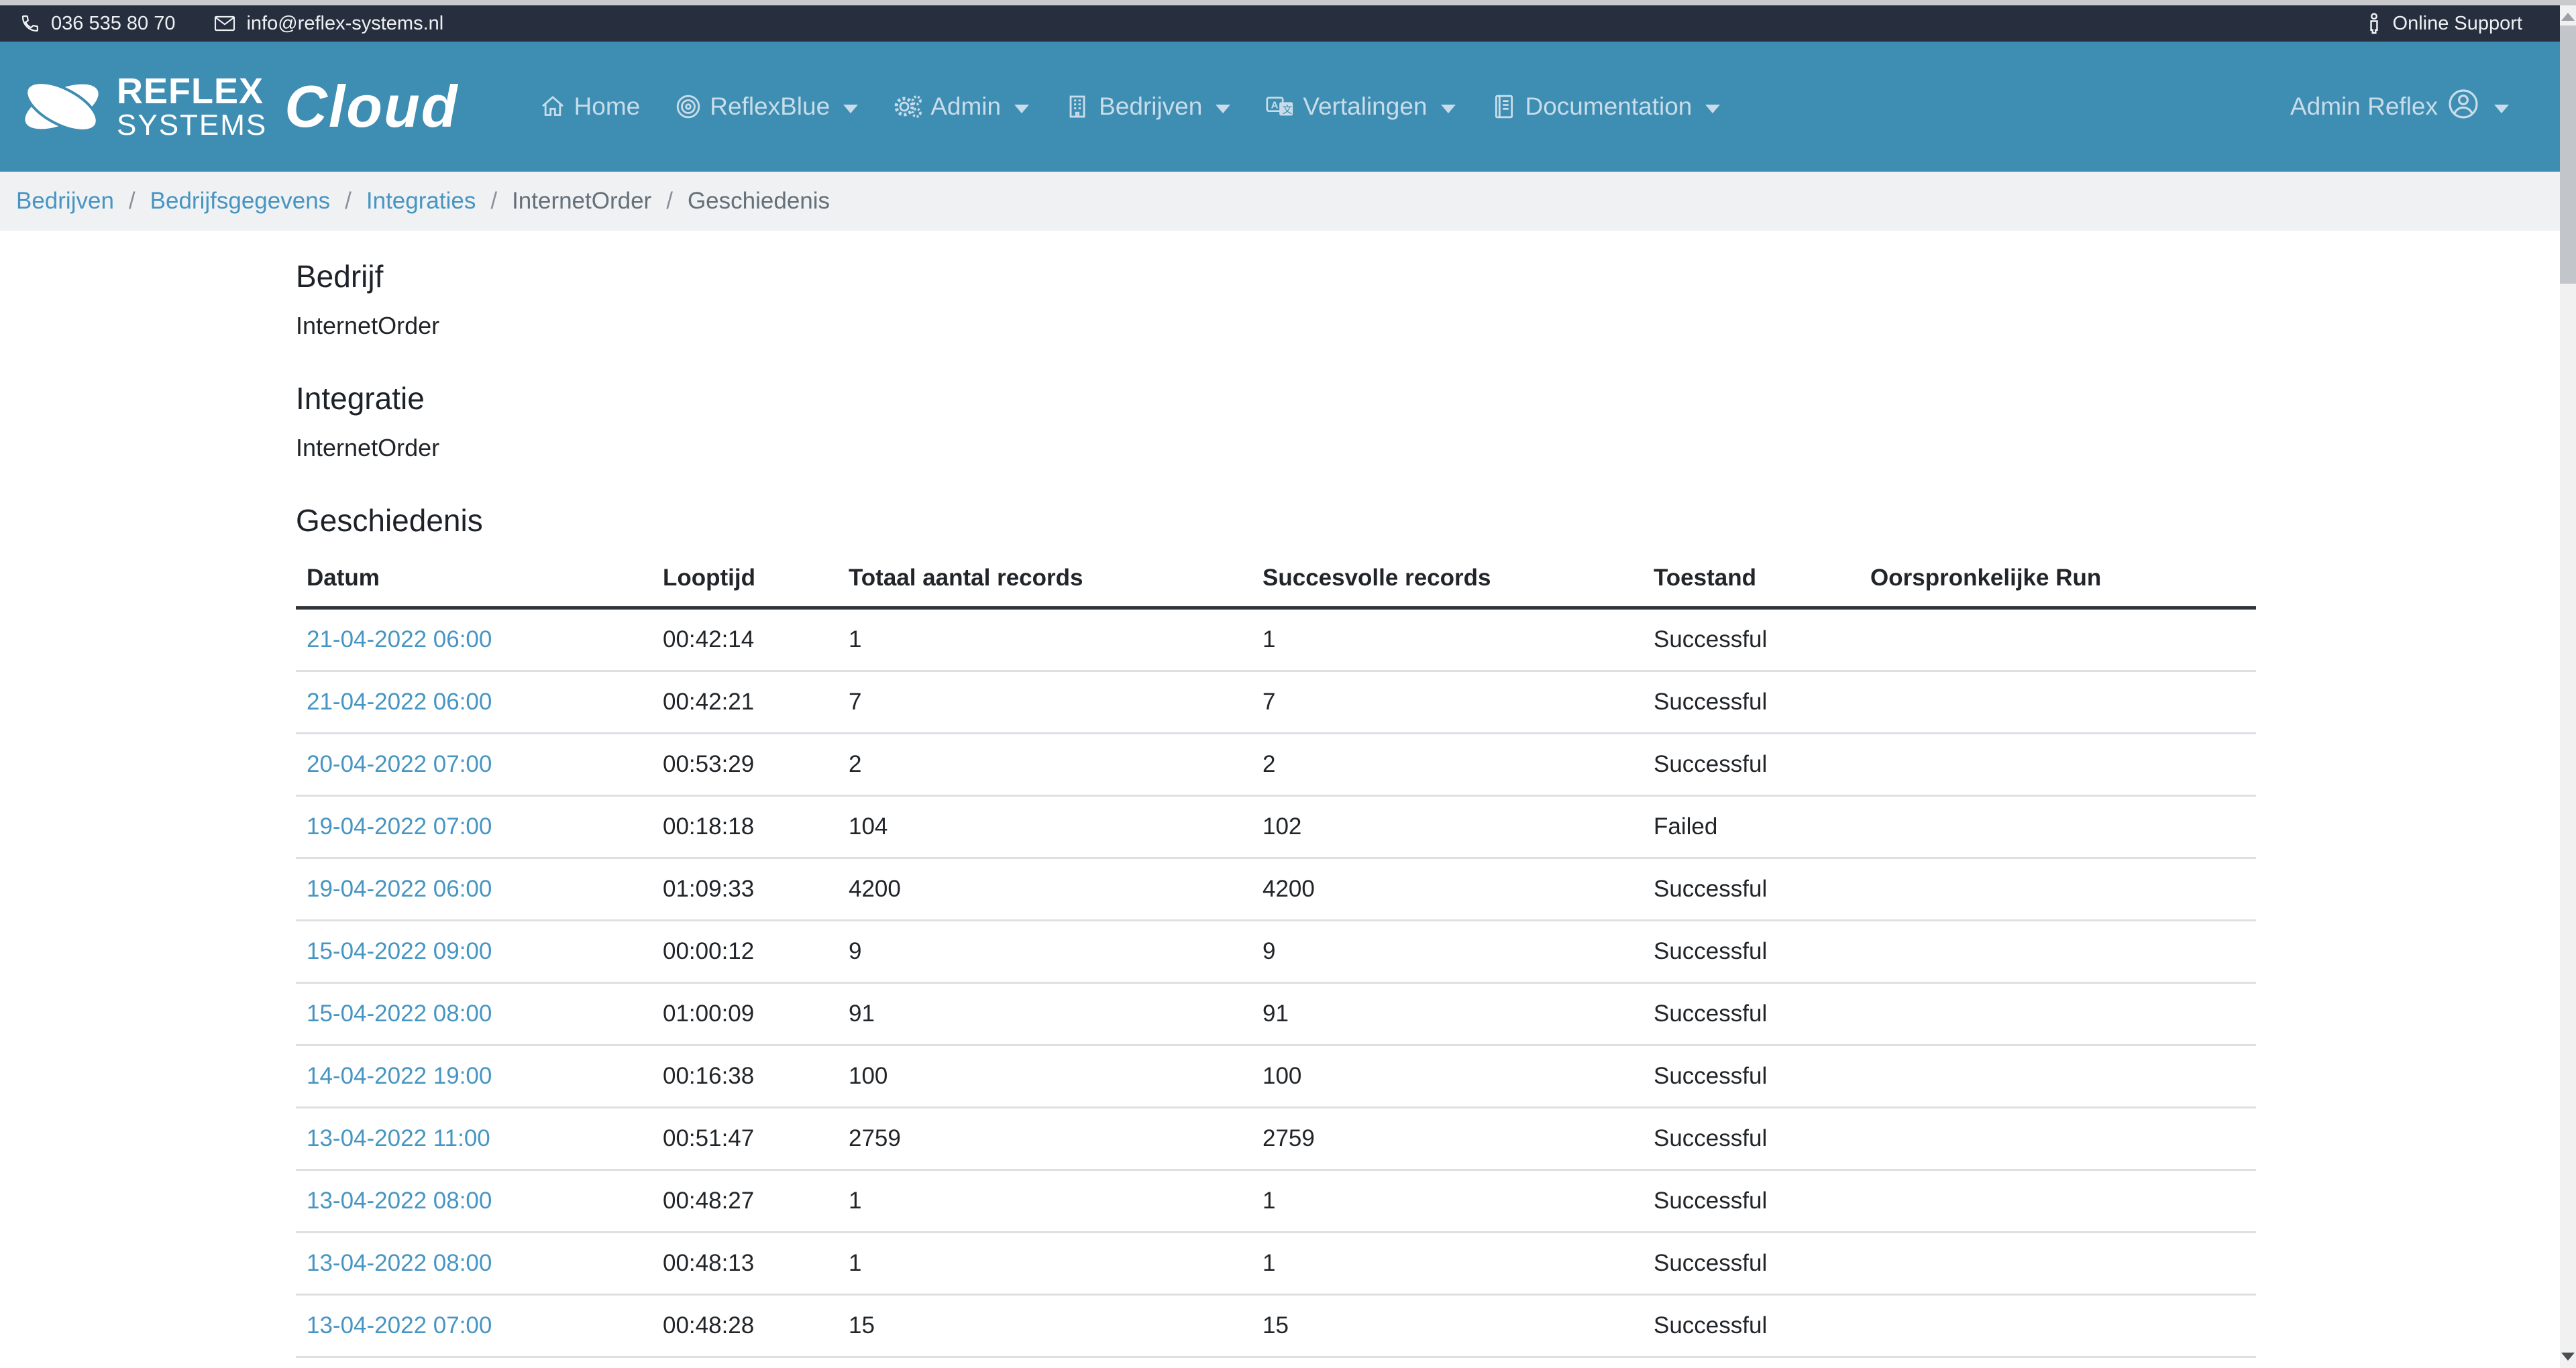 This screenshot has width=2576, height=1368. Describe the element at coordinates (2568, 1356) in the screenshot. I see `scroll-down-button` at that location.